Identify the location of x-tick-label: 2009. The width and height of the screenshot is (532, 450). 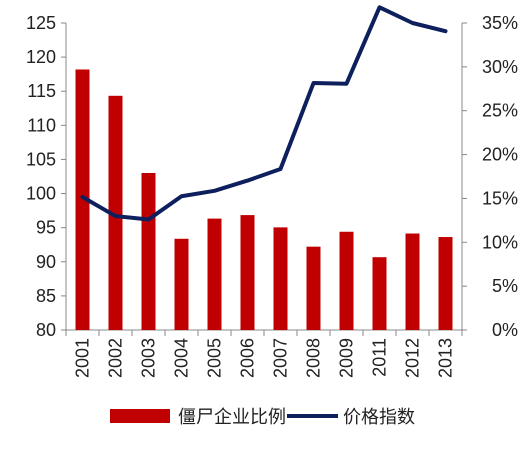
(347, 358).